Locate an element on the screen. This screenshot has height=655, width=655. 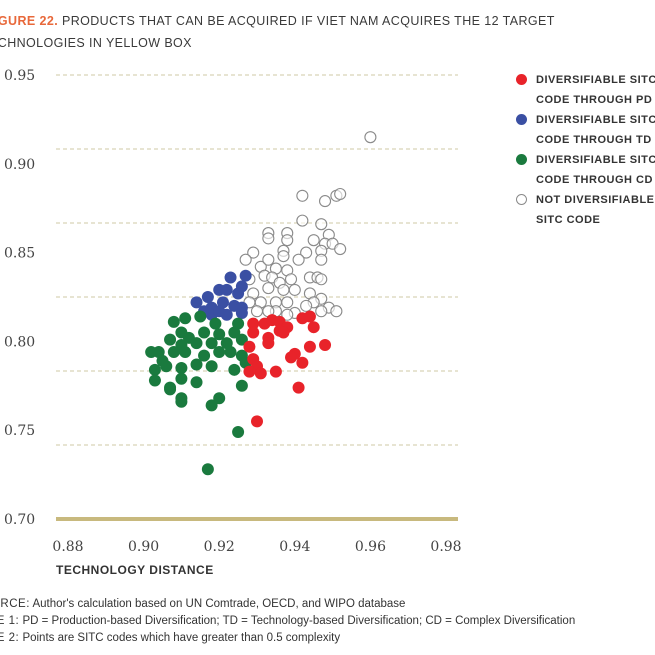
y-tick-label: 0.70 is located at coordinates (19, 520).